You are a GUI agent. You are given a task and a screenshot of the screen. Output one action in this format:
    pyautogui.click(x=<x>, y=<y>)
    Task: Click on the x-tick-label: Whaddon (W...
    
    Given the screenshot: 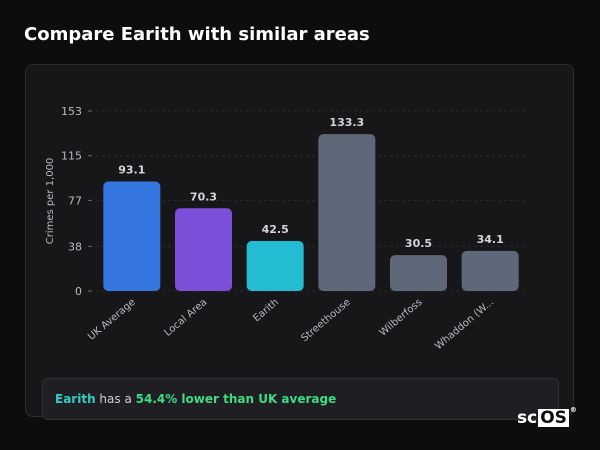 What is the action you would take?
    pyautogui.click(x=464, y=324)
    